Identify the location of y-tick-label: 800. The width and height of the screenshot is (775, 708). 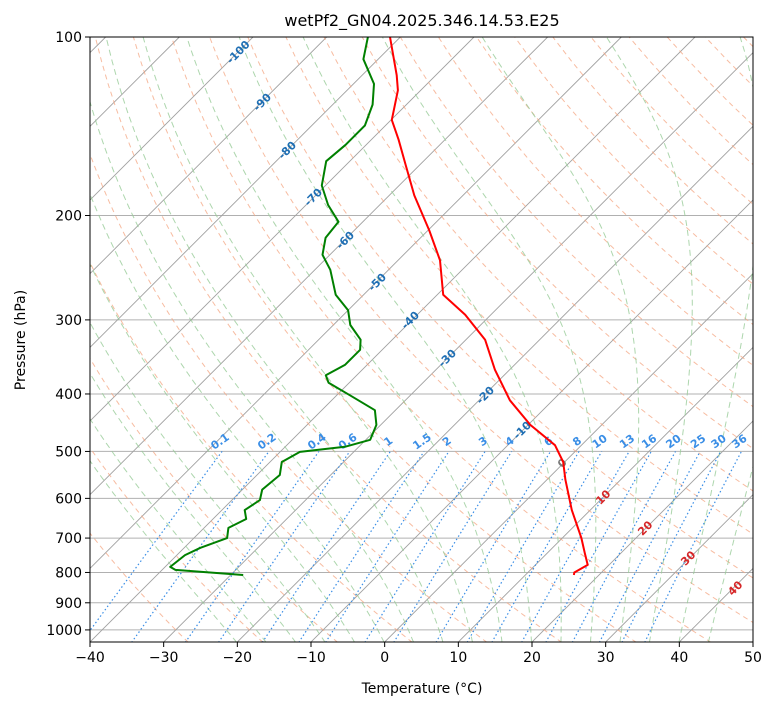
(68, 573).